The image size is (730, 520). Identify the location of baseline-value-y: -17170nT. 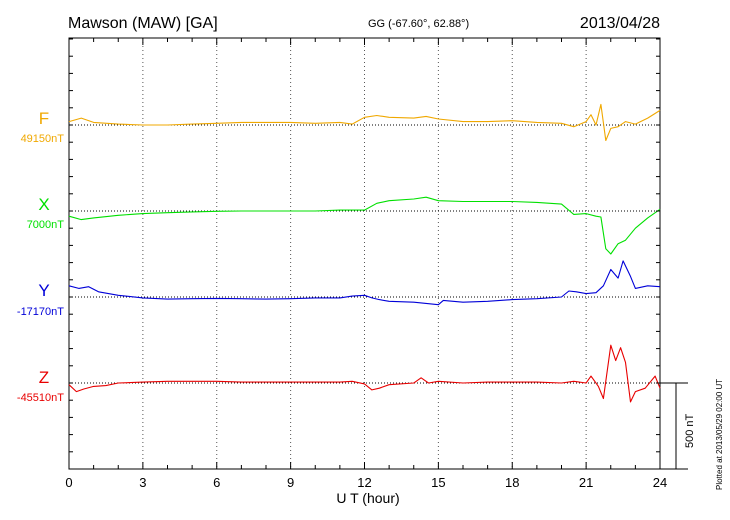
(40, 312).